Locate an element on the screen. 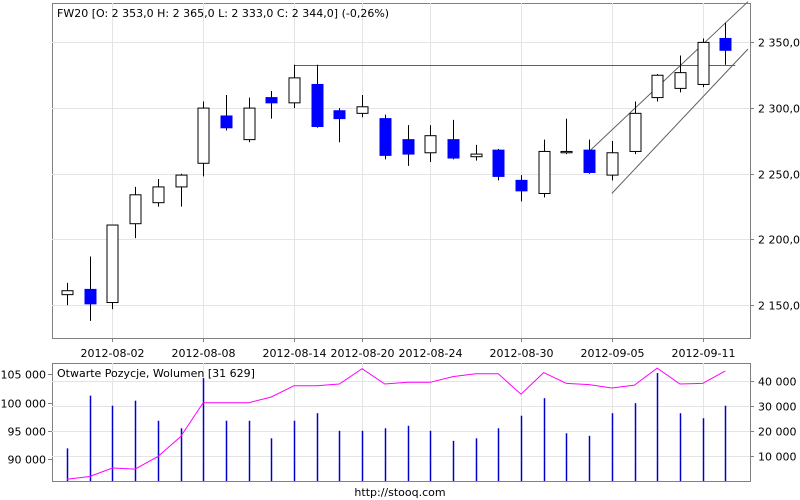 The height and width of the screenshot is (500, 800). price-y-tick-label: 2 350,0 is located at coordinates (779, 43).